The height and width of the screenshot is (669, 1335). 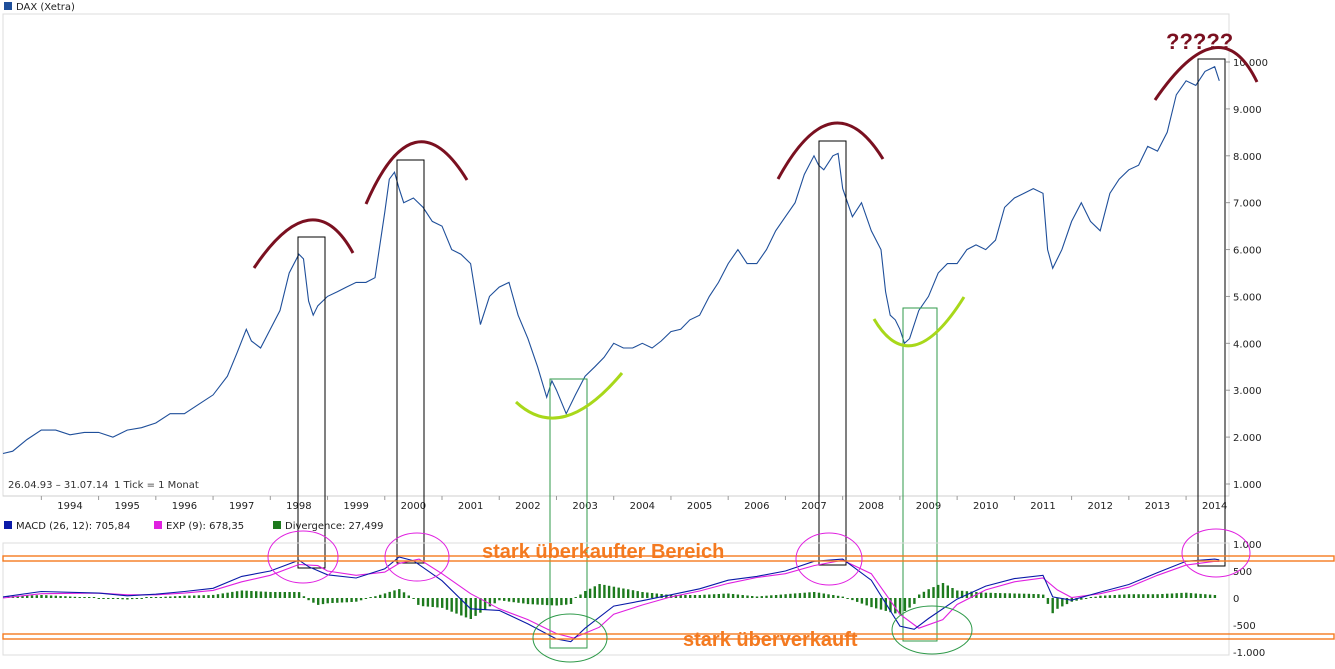 I want to click on macd-legend-swatch, so click(x=8, y=525).